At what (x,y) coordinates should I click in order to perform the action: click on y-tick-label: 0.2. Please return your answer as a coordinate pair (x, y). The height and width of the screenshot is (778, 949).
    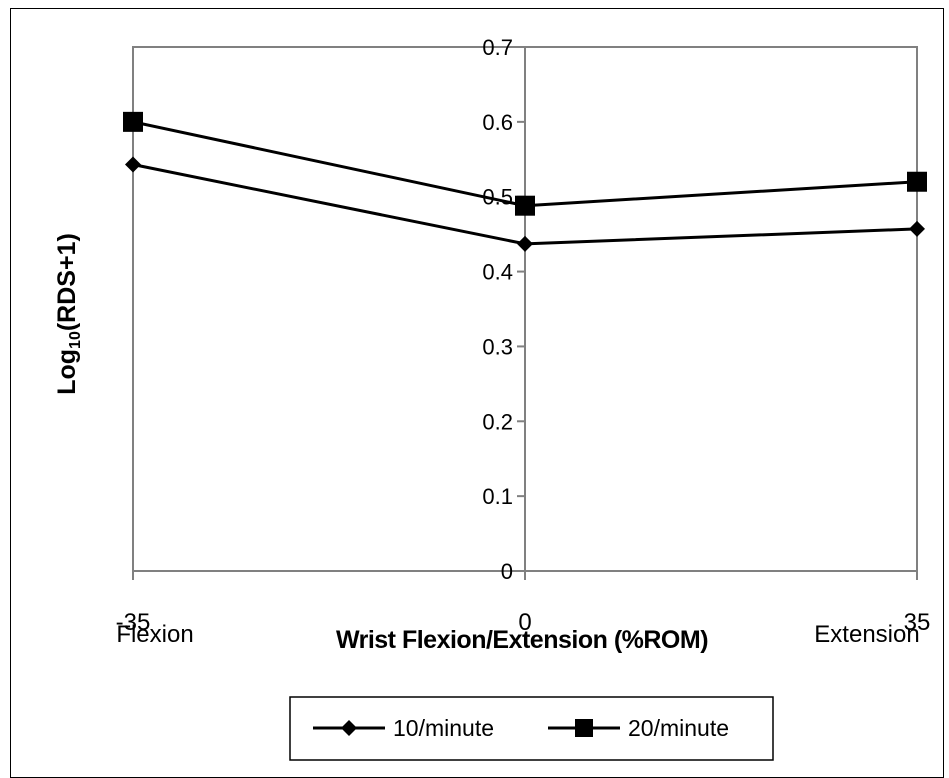
    Looking at the image, I should click on (497, 421).